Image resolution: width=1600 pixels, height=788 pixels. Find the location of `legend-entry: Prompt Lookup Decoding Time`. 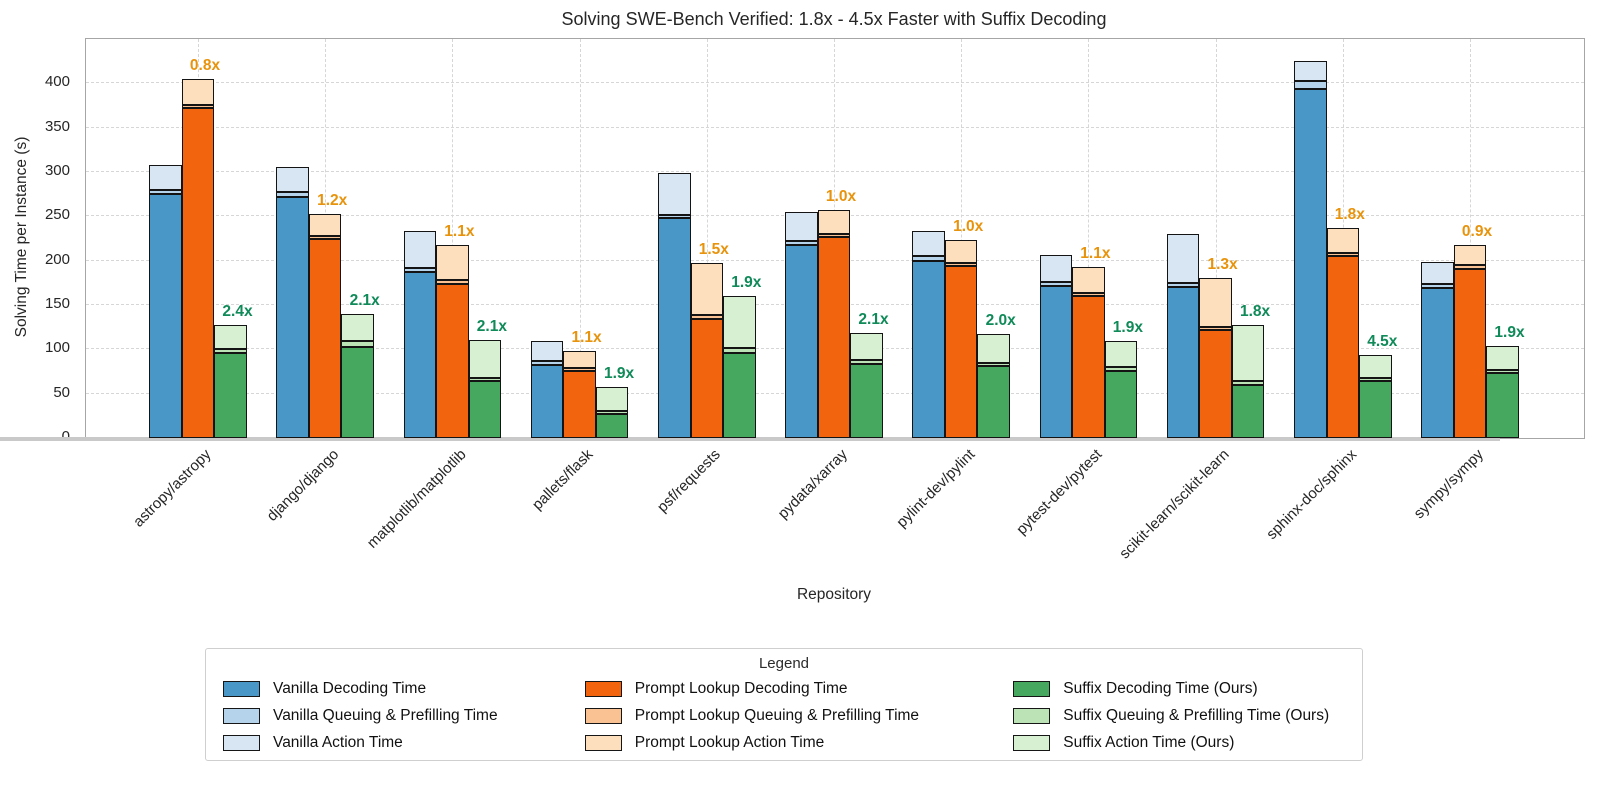

legend-entry: Prompt Lookup Decoding Time is located at coordinates (799, 688).